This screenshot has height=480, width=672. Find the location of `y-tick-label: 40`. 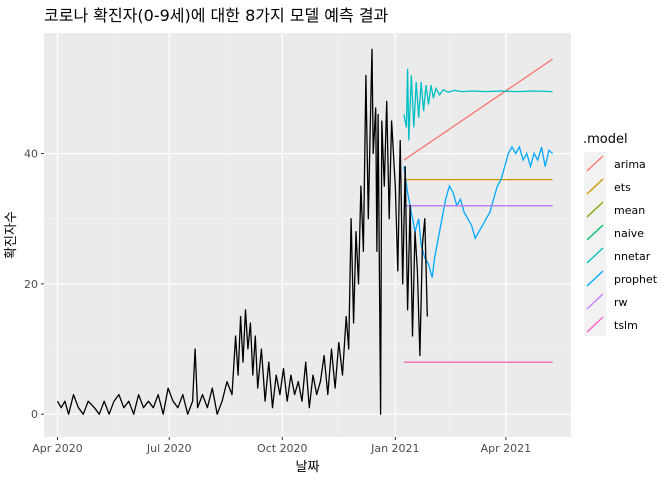

y-tick-label: 40 is located at coordinates (31, 154).